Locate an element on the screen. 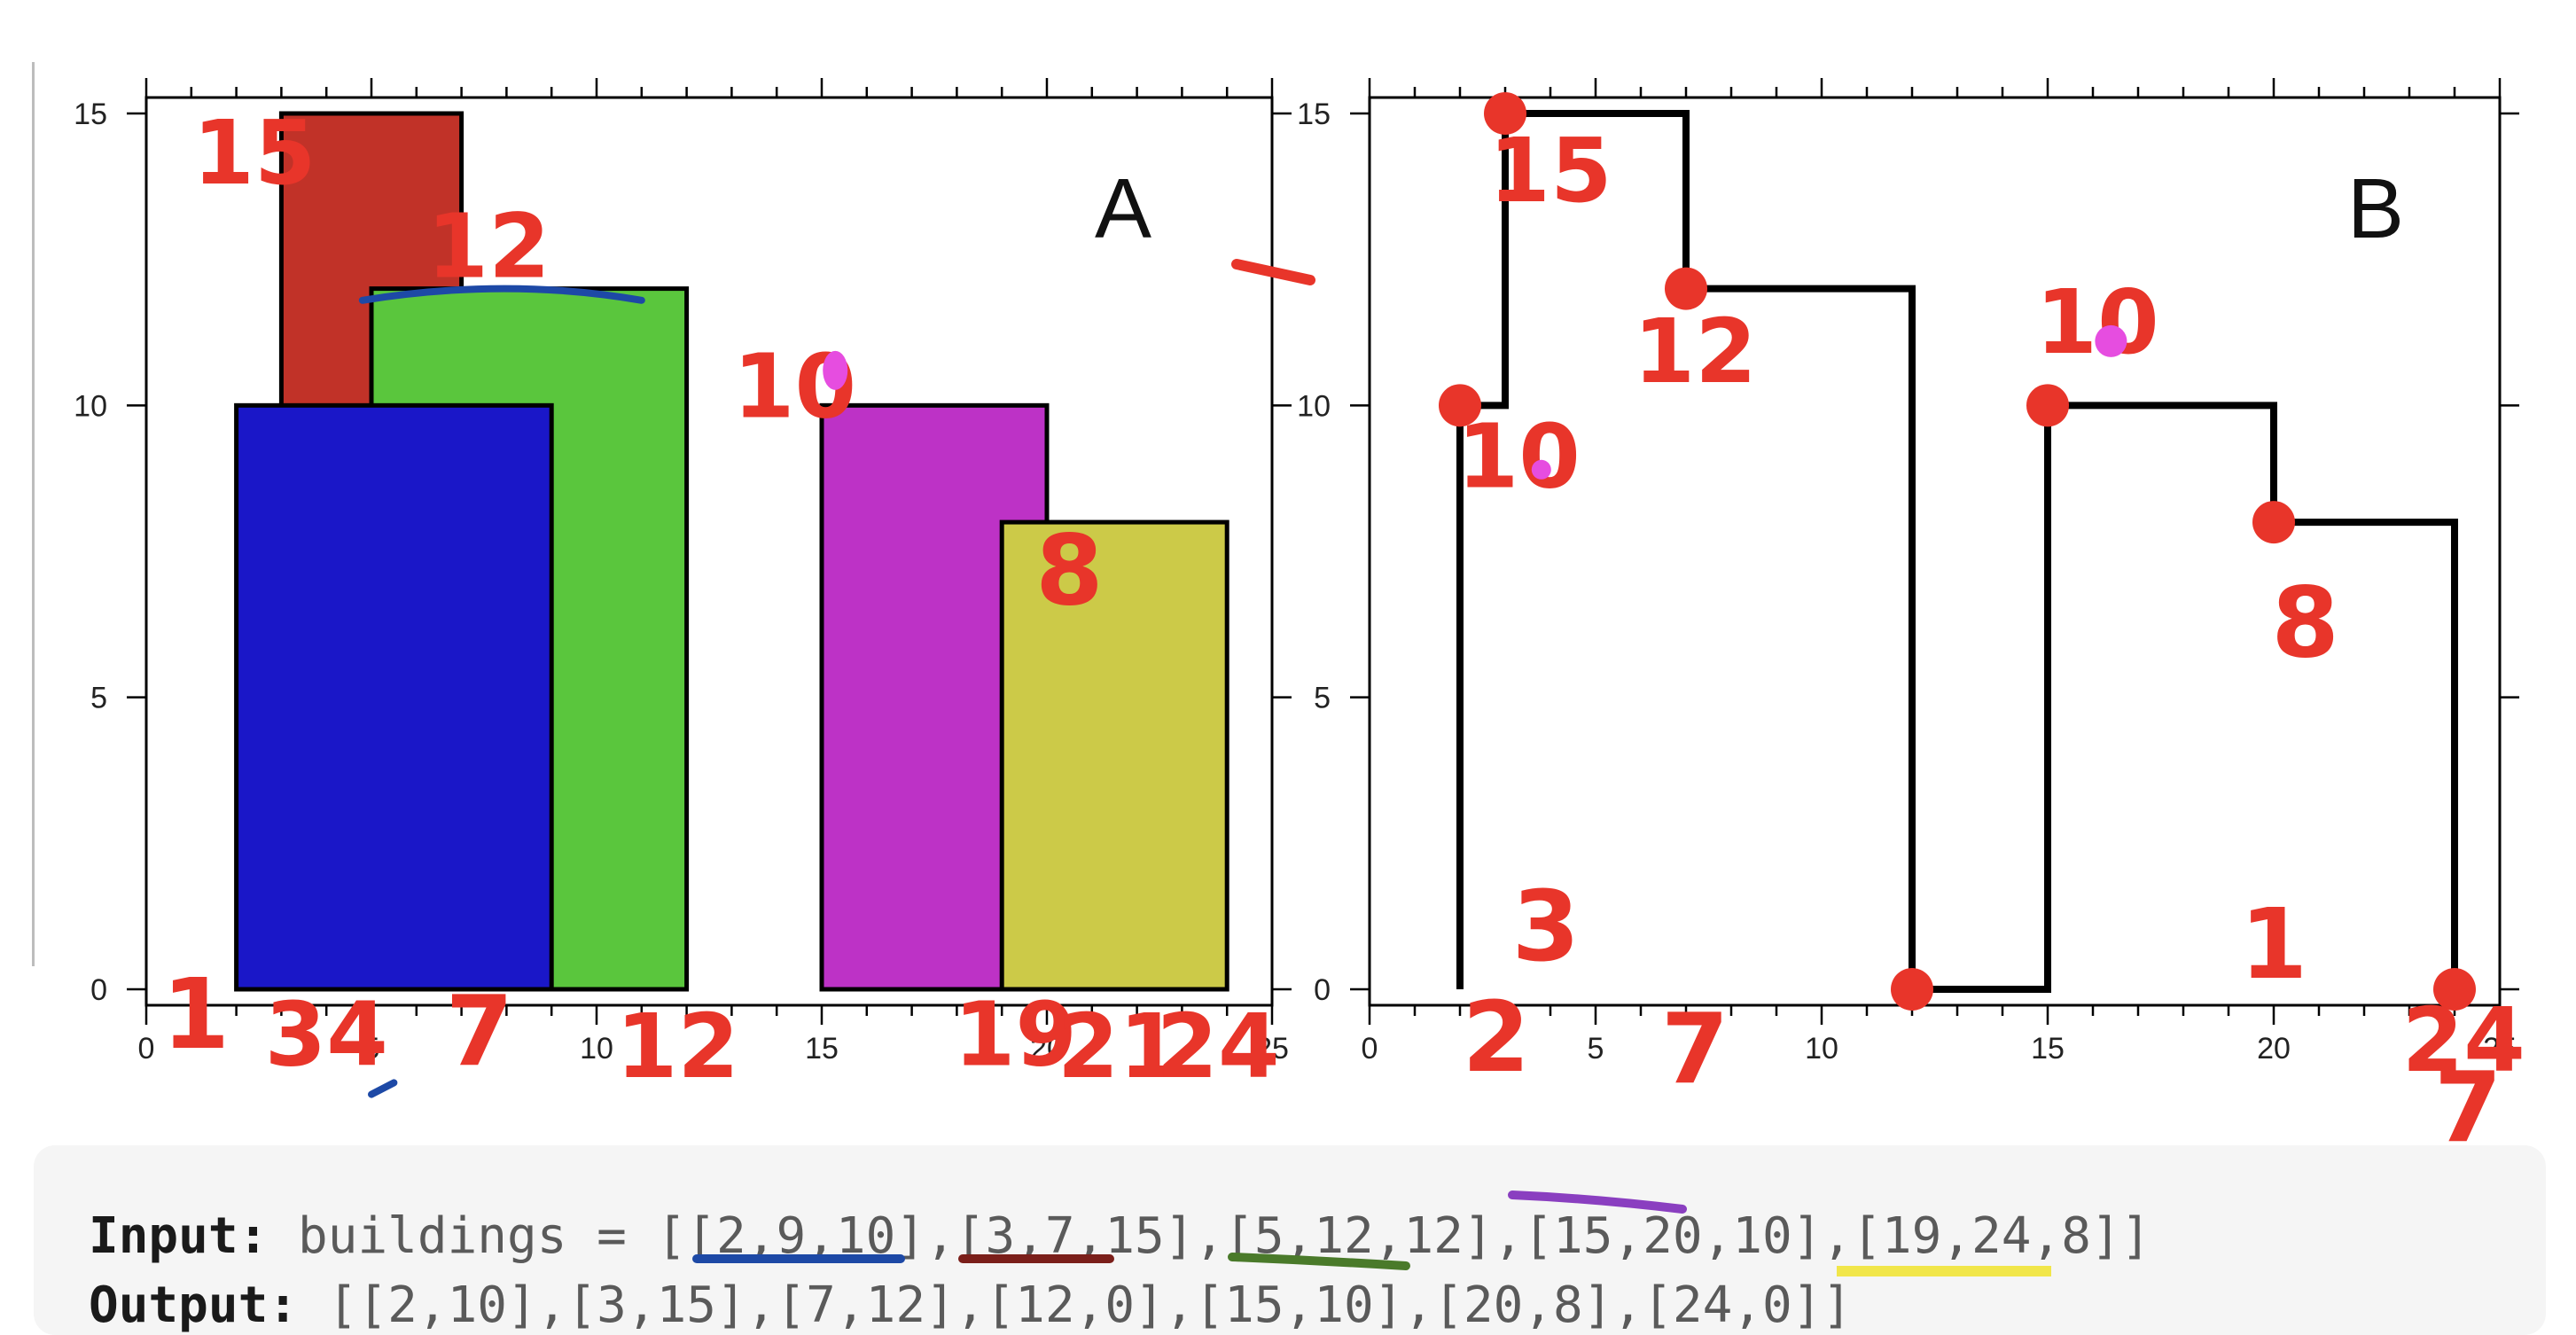  handwritten-note: 34 is located at coordinates (326, 1035).